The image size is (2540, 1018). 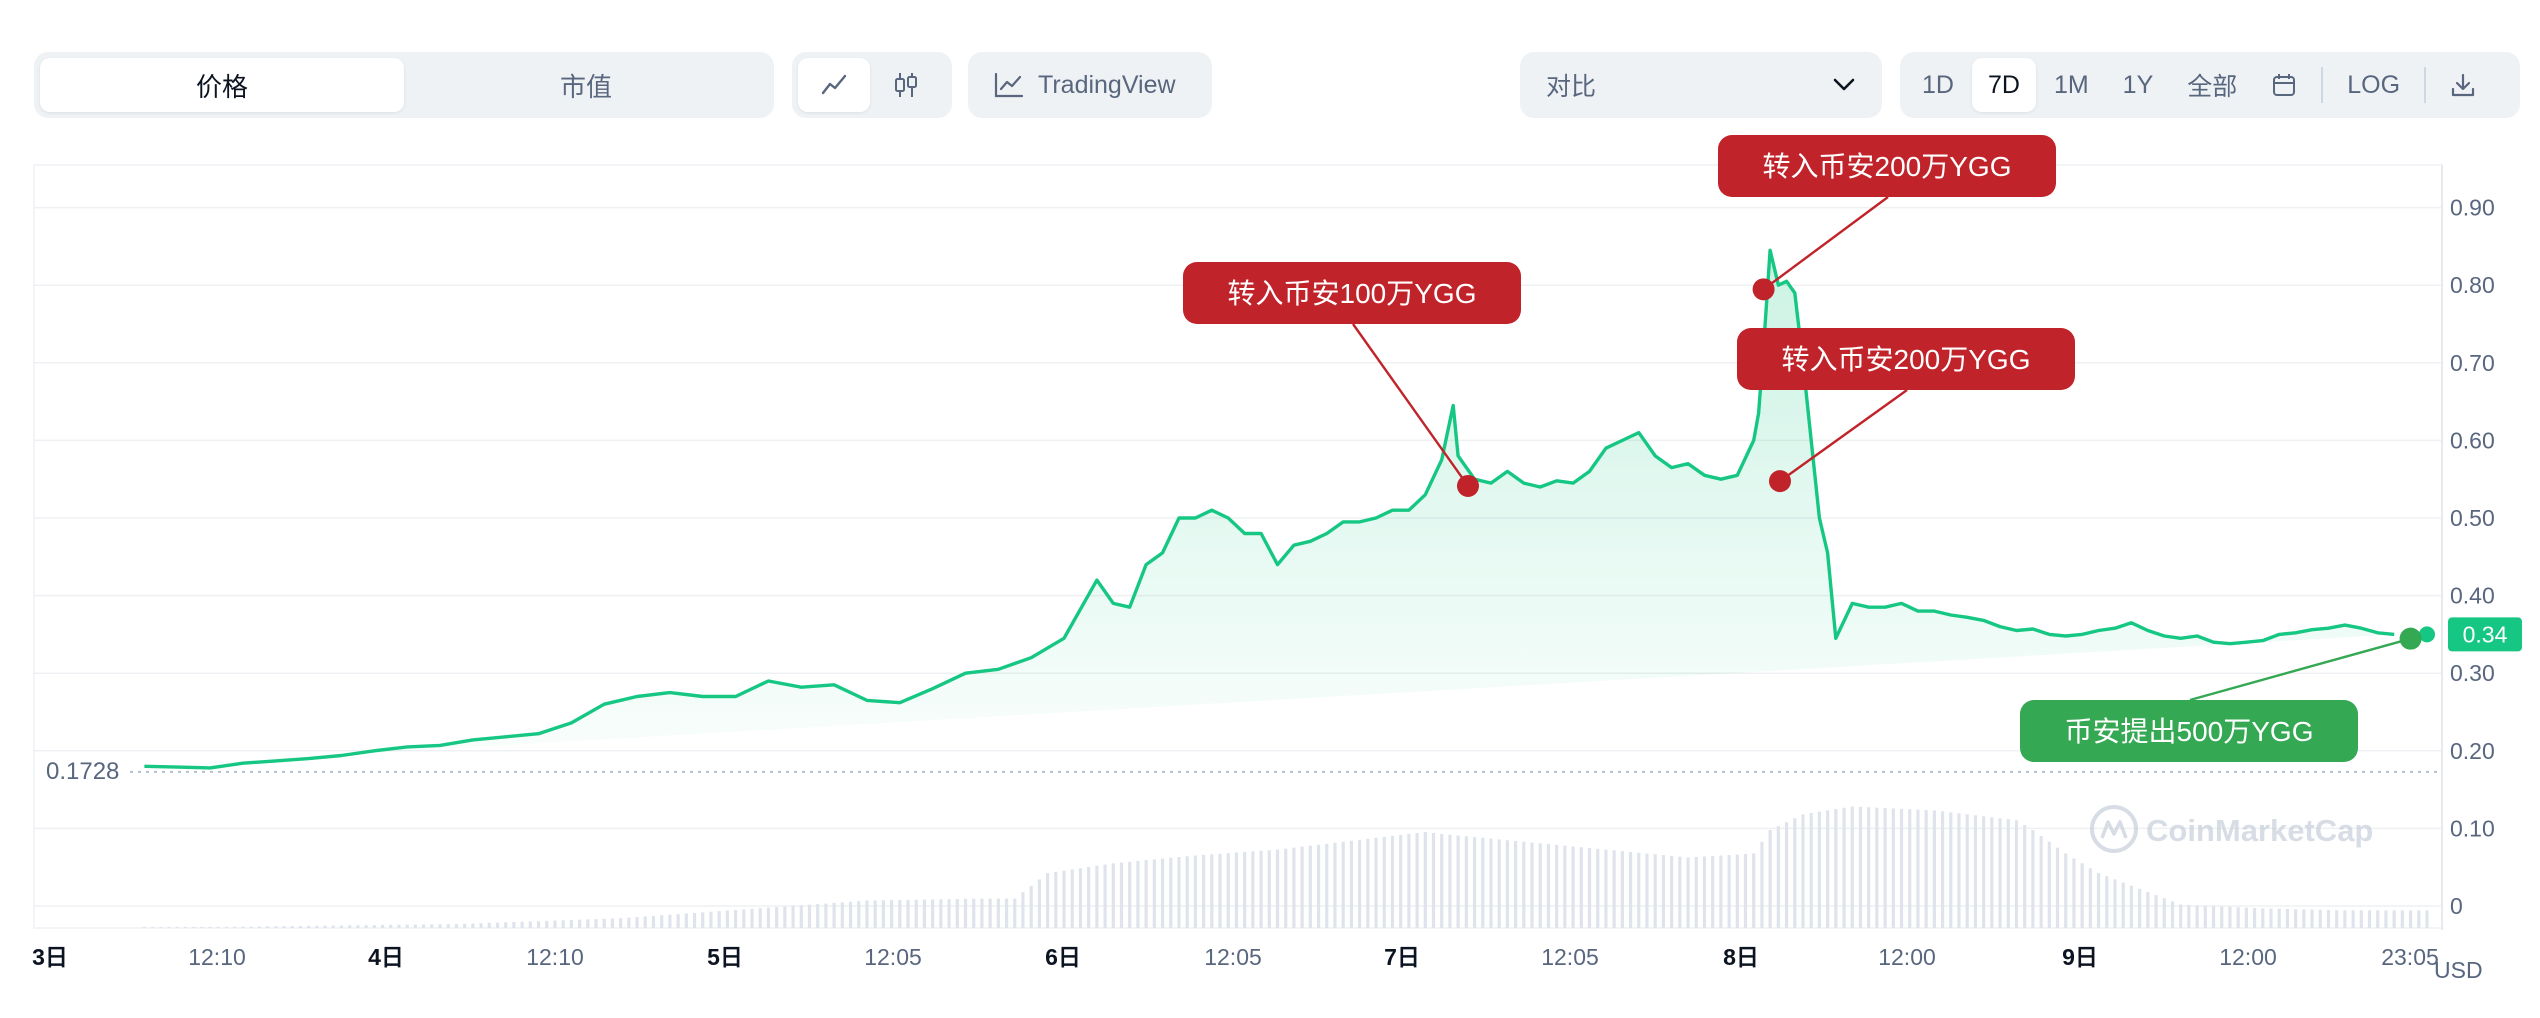 I want to click on x-tick-label: 12:05, so click(x=1233, y=957).